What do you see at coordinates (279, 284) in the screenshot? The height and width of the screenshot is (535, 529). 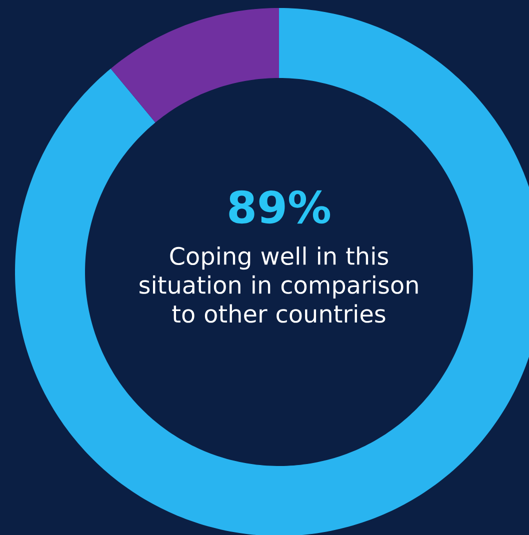 I see `text: Coping well in this situation in comparison to other countries` at bounding box center [279, 284].